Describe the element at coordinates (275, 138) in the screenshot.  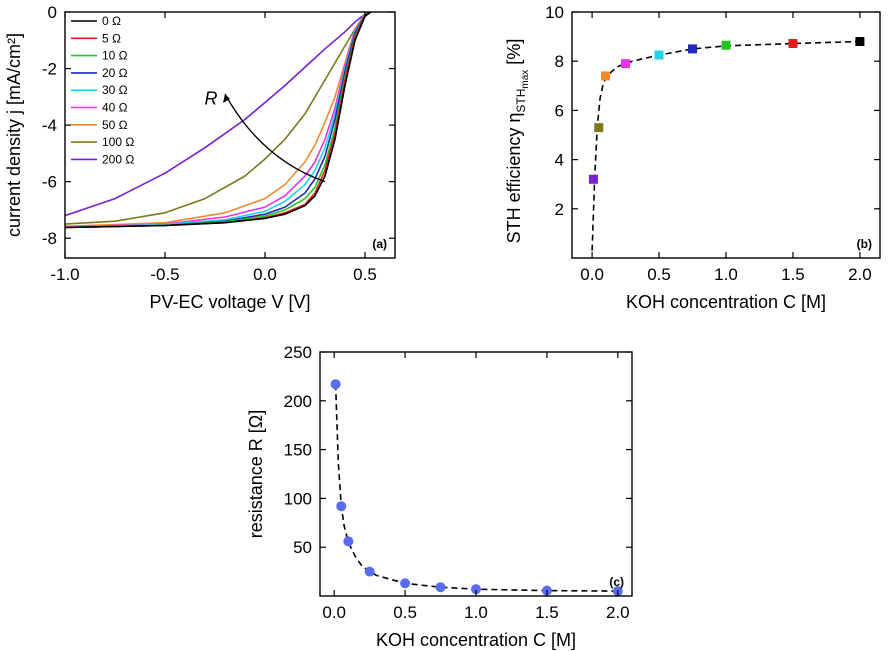
I see `arrow-shaft` at that location.